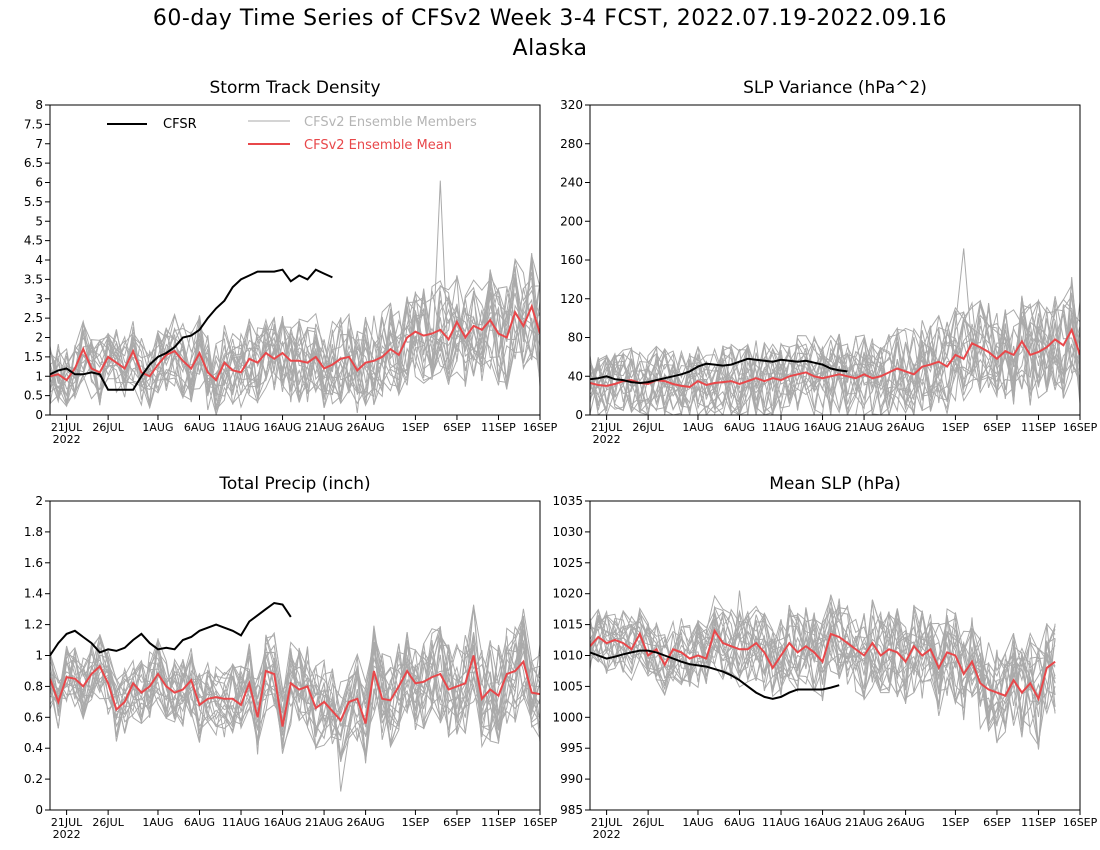 This screenshot has height=850, width=1100. I want to click on y-tick-label: 1030, so click(567, 532).